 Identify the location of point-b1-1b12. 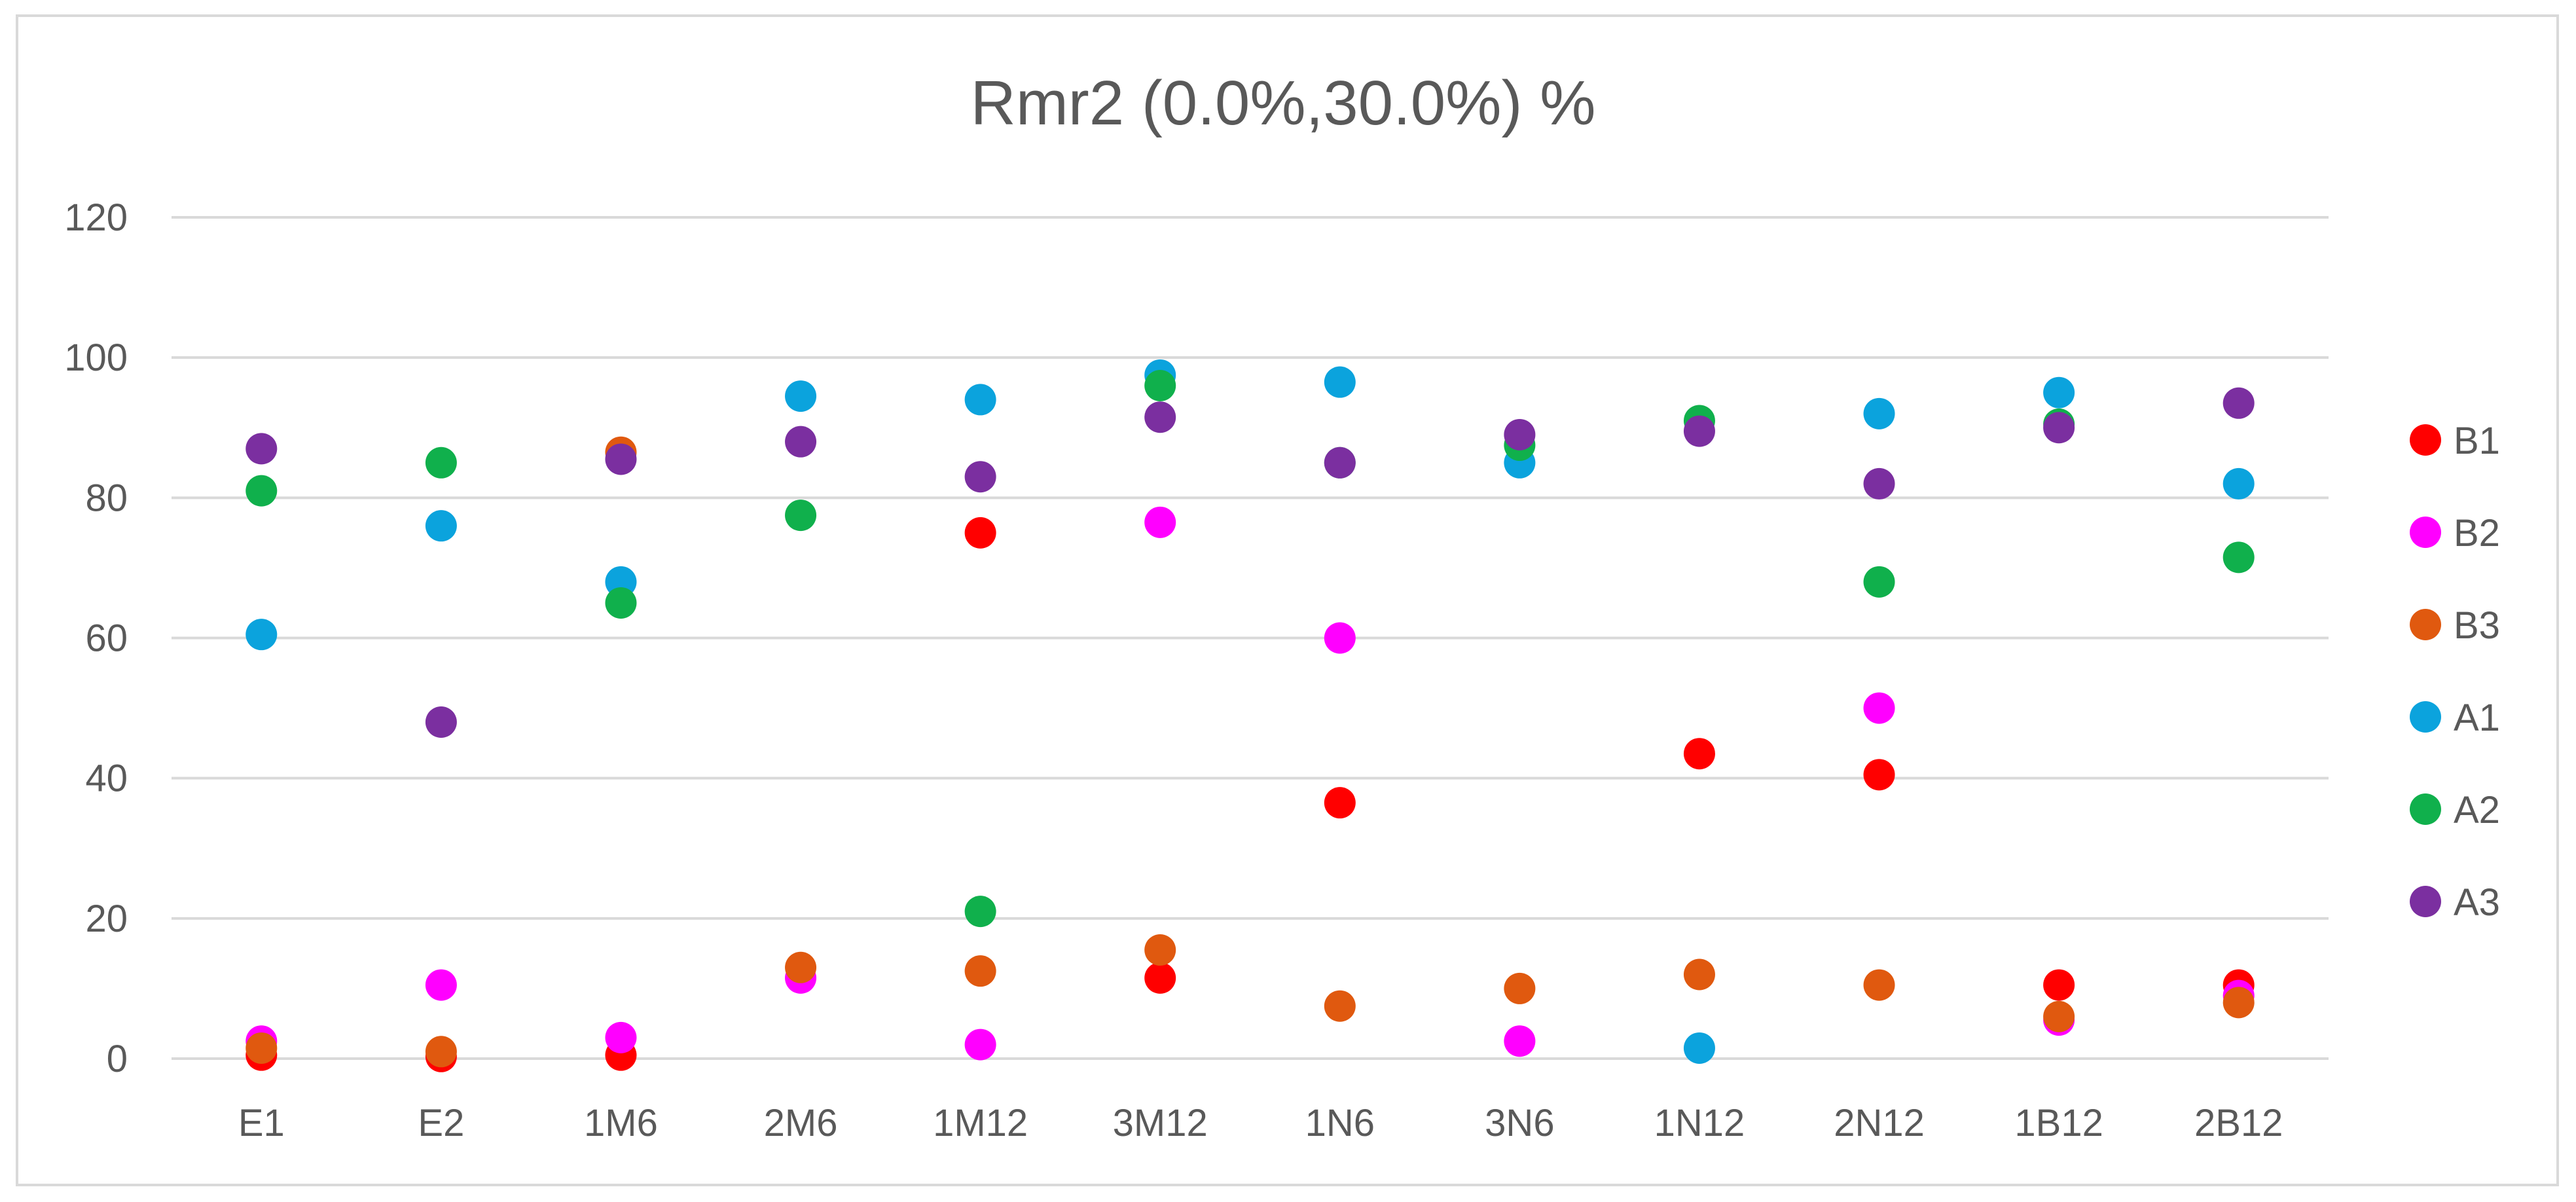
(2059, 985).